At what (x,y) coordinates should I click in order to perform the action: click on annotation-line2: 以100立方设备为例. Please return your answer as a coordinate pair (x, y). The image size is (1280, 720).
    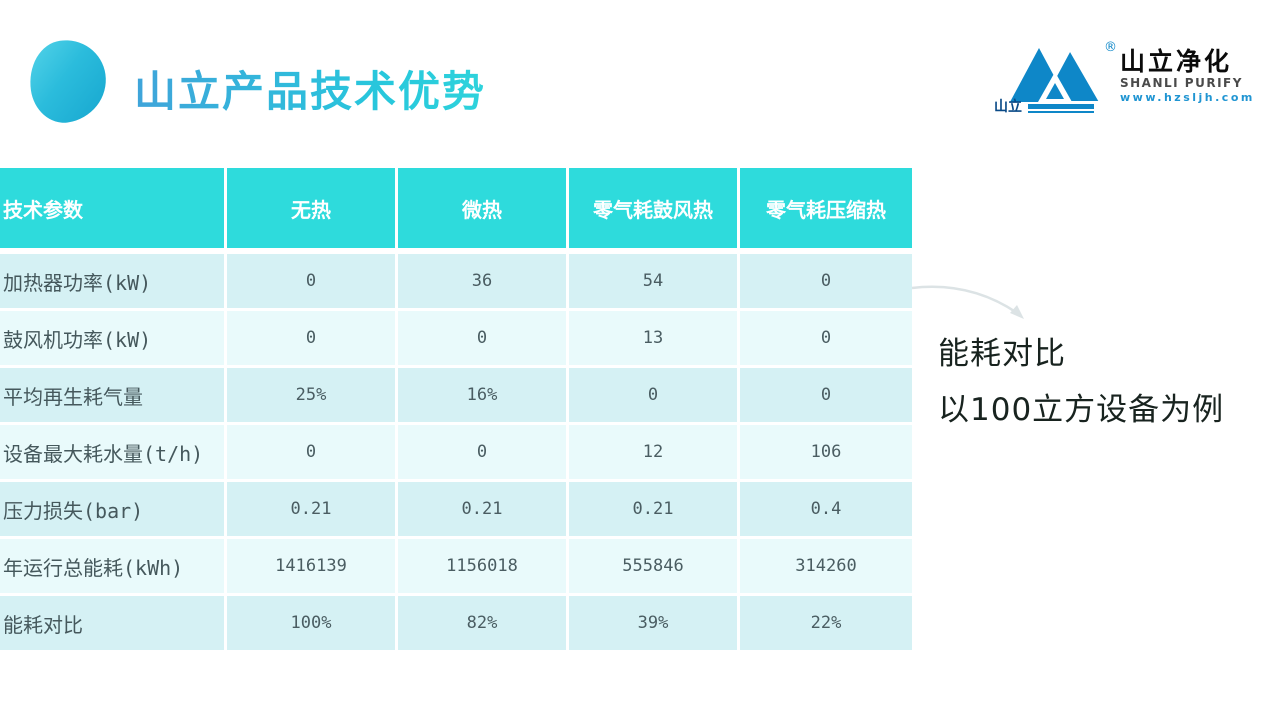
    Looking at the image, I should click on (1081, 410).